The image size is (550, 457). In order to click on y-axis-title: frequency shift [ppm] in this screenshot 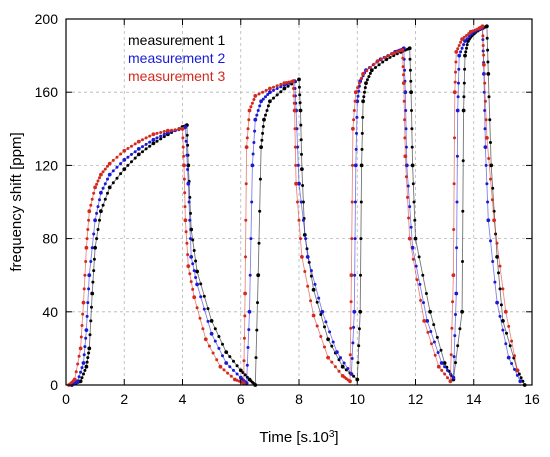, I will do `click(16, 201)`.